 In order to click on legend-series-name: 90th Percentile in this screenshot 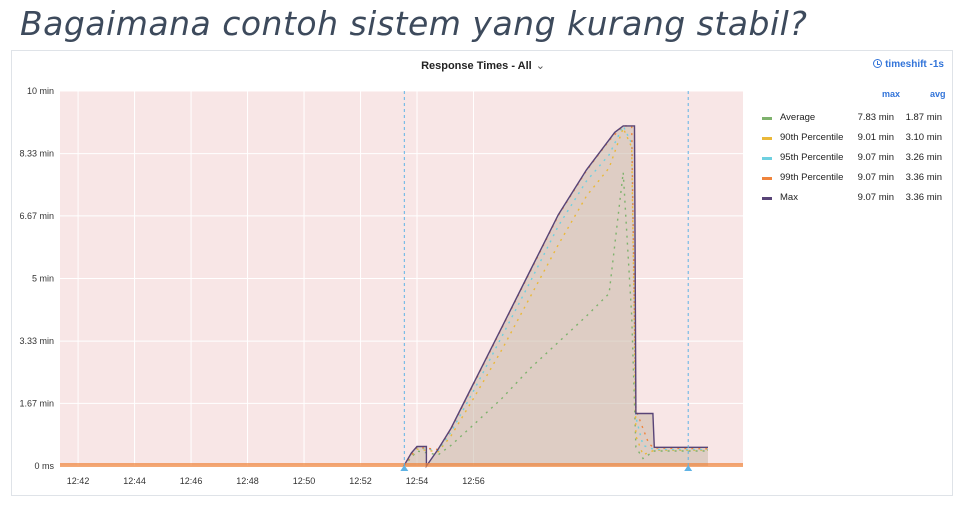, I will do `click(812, 137)`.